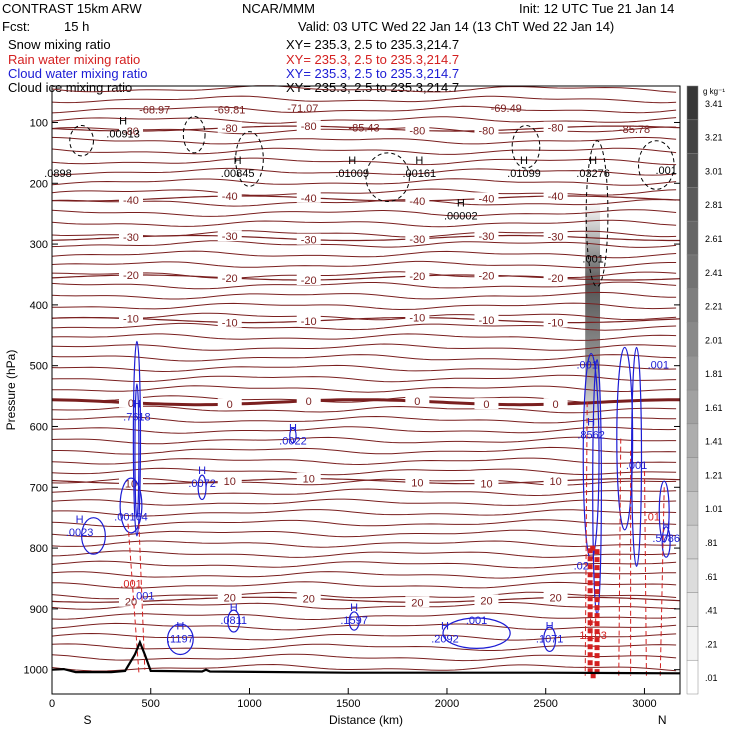 This screenshot has height=740, width=740. Describe the element at coordinates (714, 509) in the screenshot. I see `colorbar-label: 1.01` at that location.